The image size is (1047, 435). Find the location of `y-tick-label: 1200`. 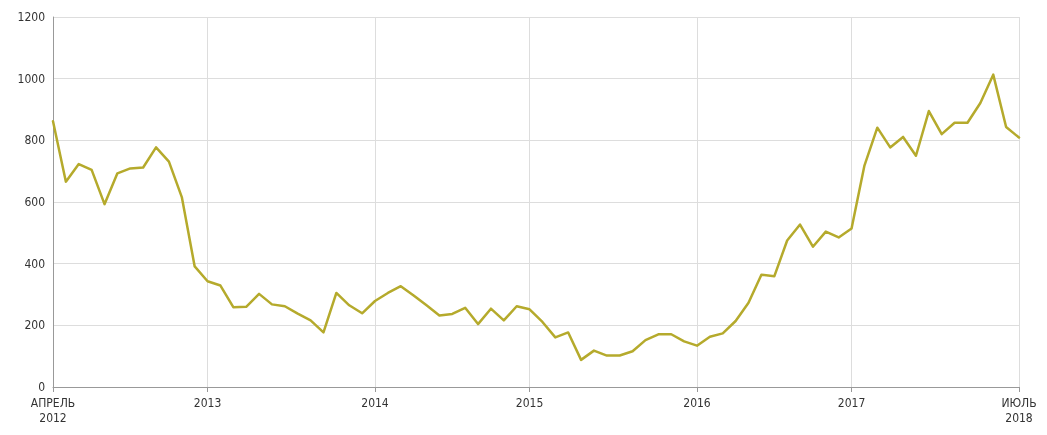

y-tick-label: 1200 is located at coordinates (31, 17).